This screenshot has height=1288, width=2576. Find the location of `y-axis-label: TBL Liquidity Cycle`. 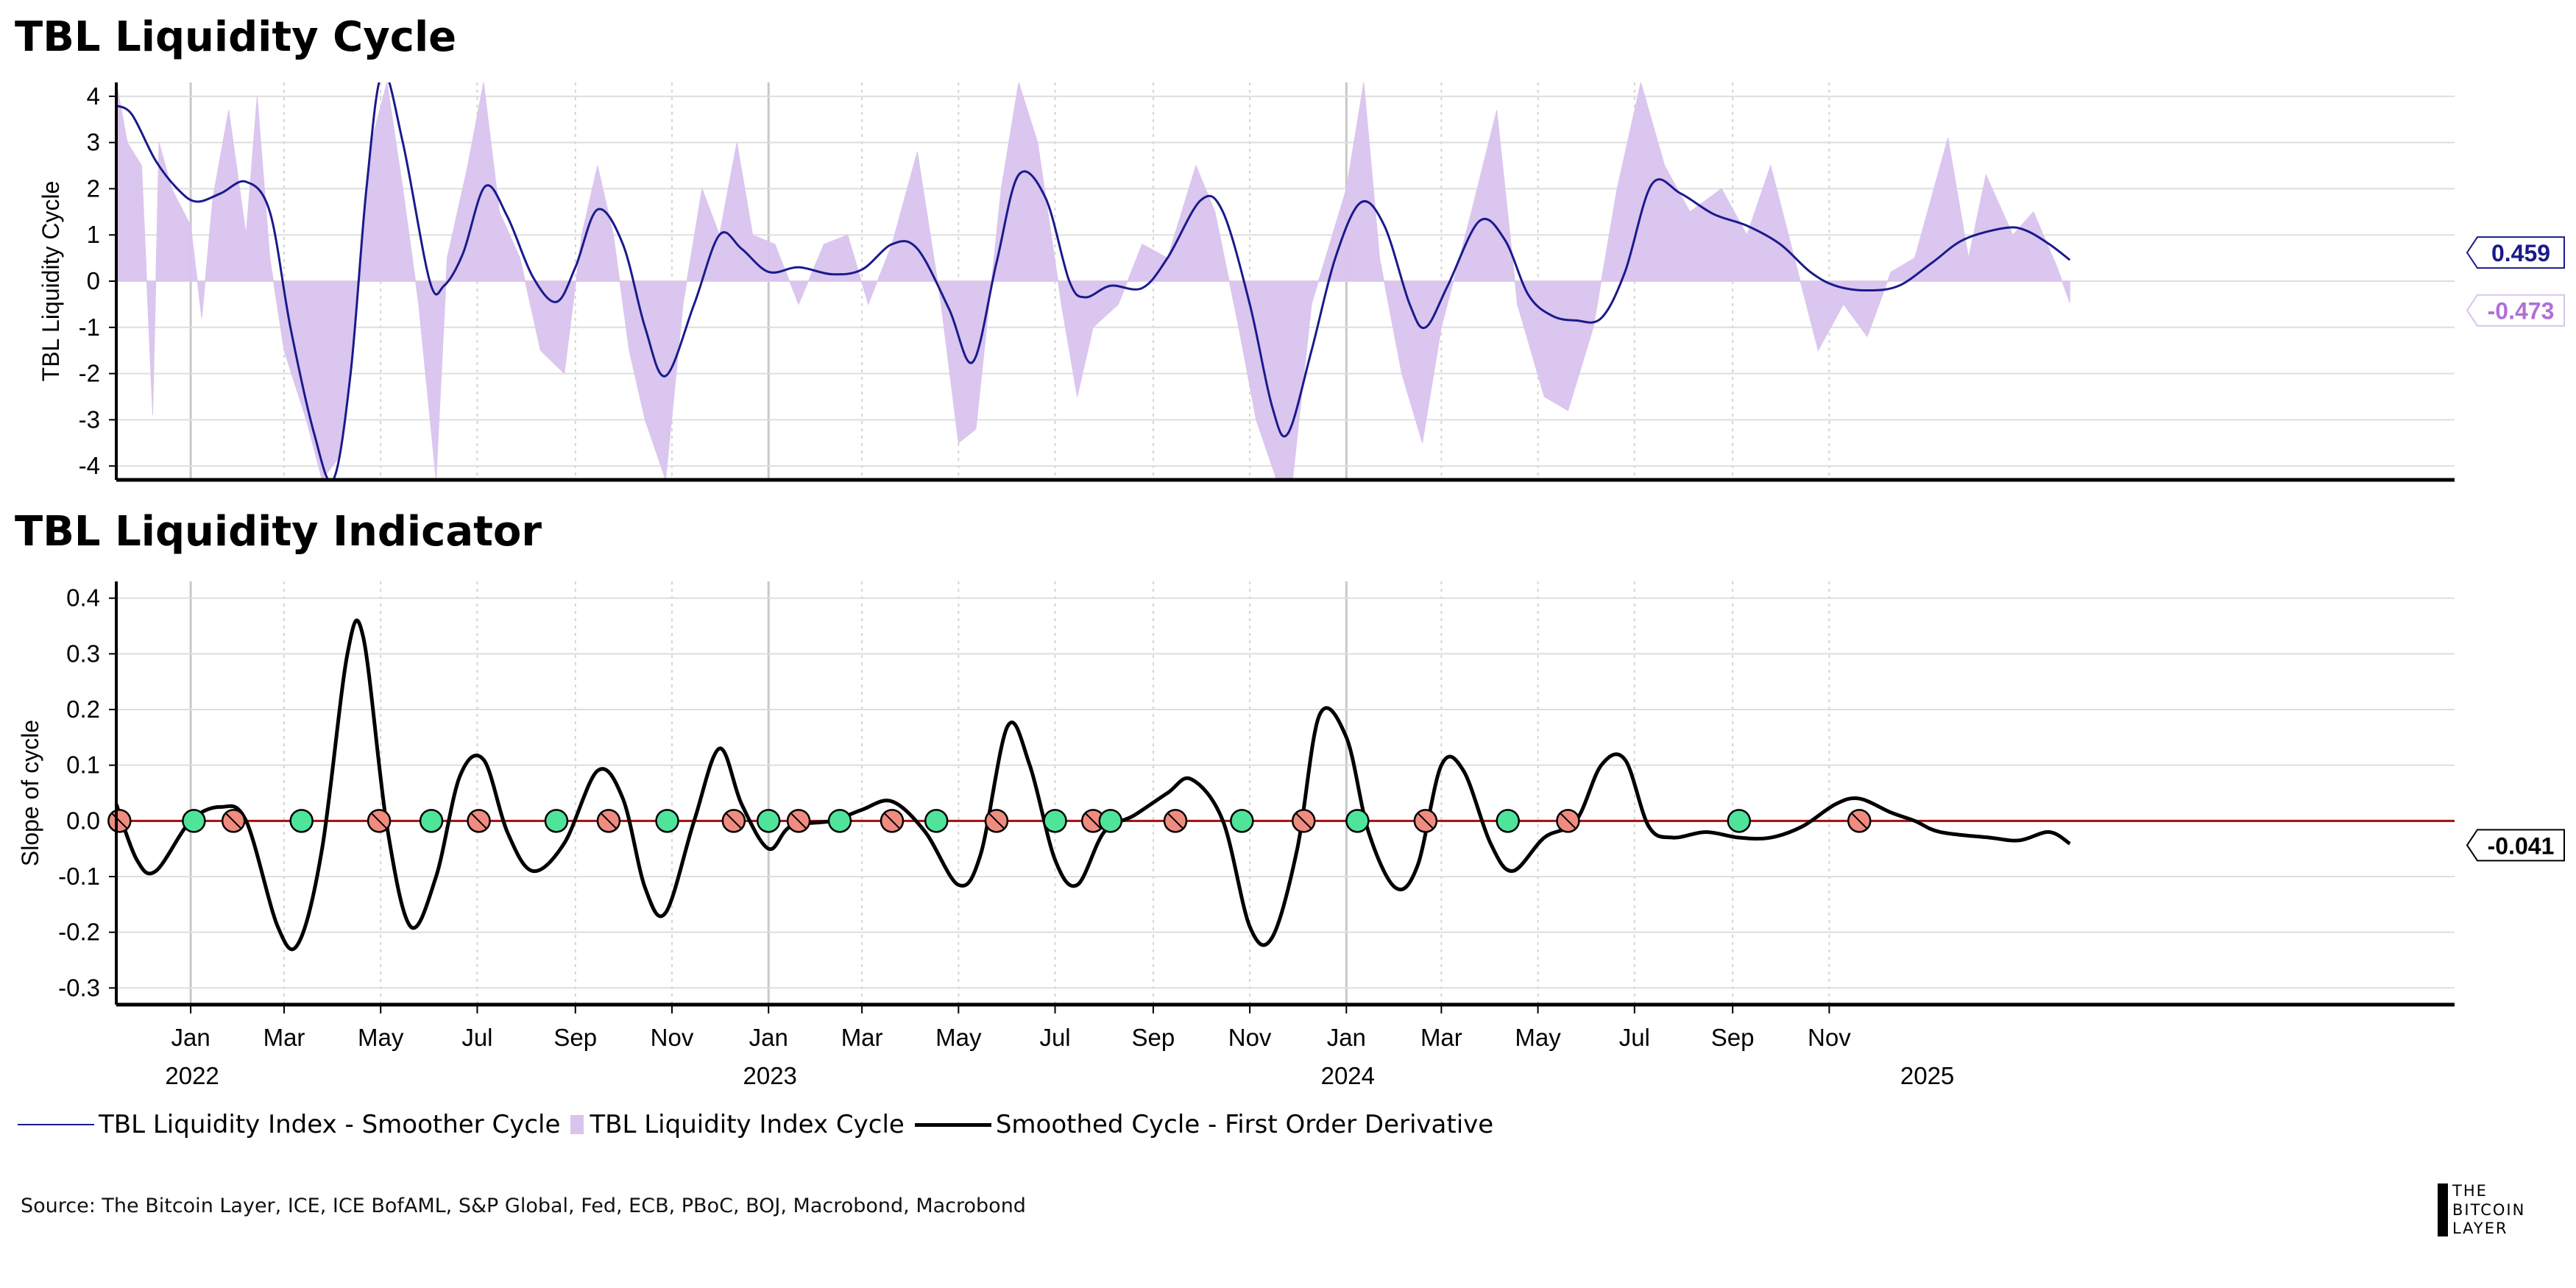

y-axis-label: TBL Liquidity Cycle is located at coordinates (51, 281).